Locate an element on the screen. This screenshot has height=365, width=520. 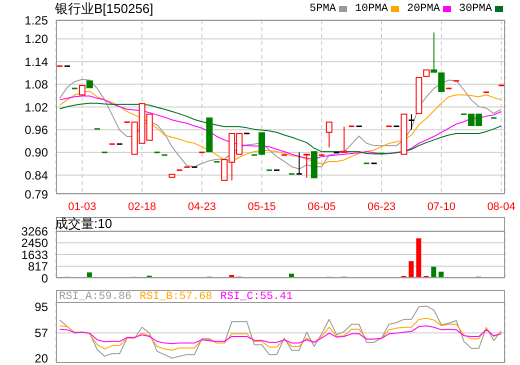
x-tick-label: 08-04 is located at coordinates (501, 206).